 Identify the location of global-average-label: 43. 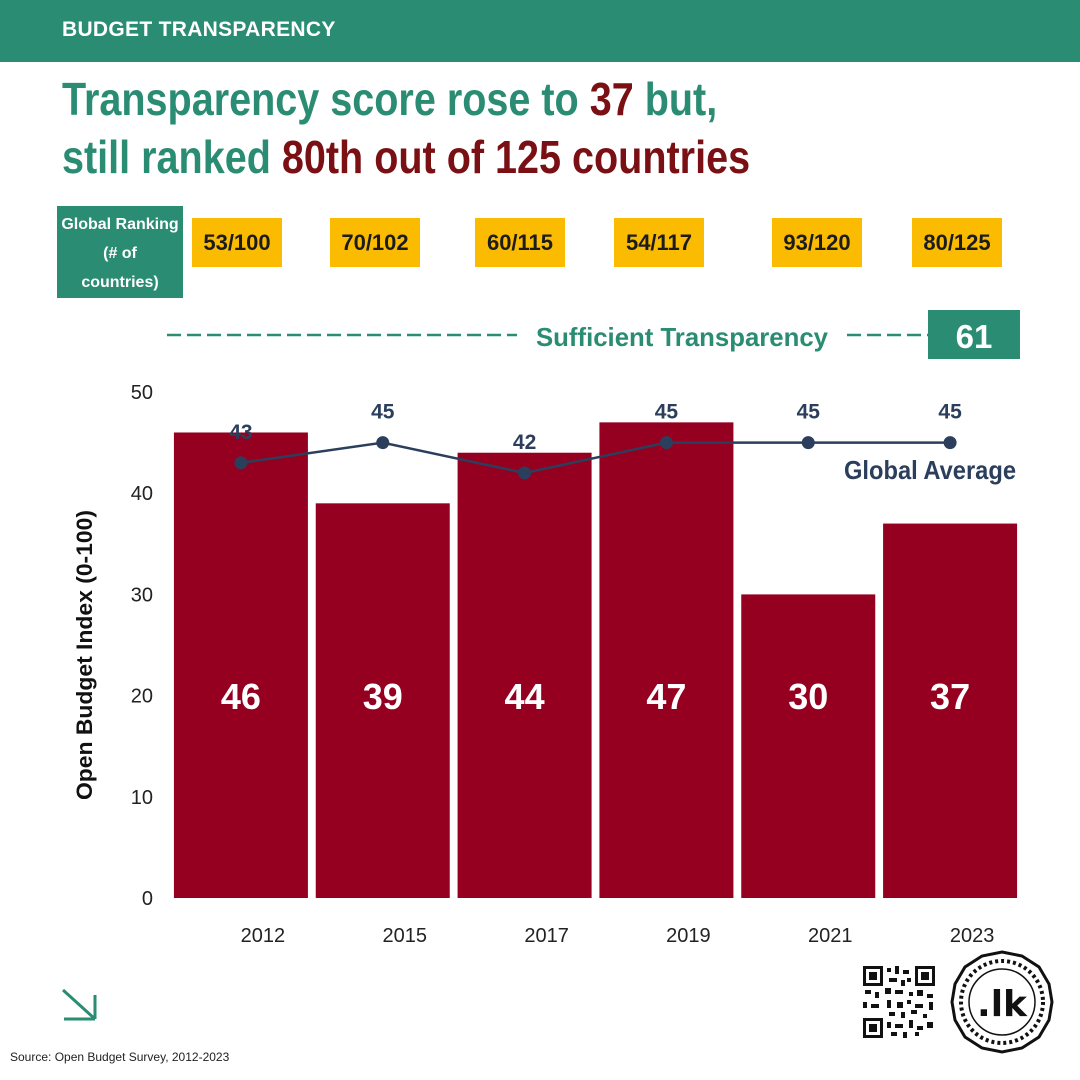
(240, 432).